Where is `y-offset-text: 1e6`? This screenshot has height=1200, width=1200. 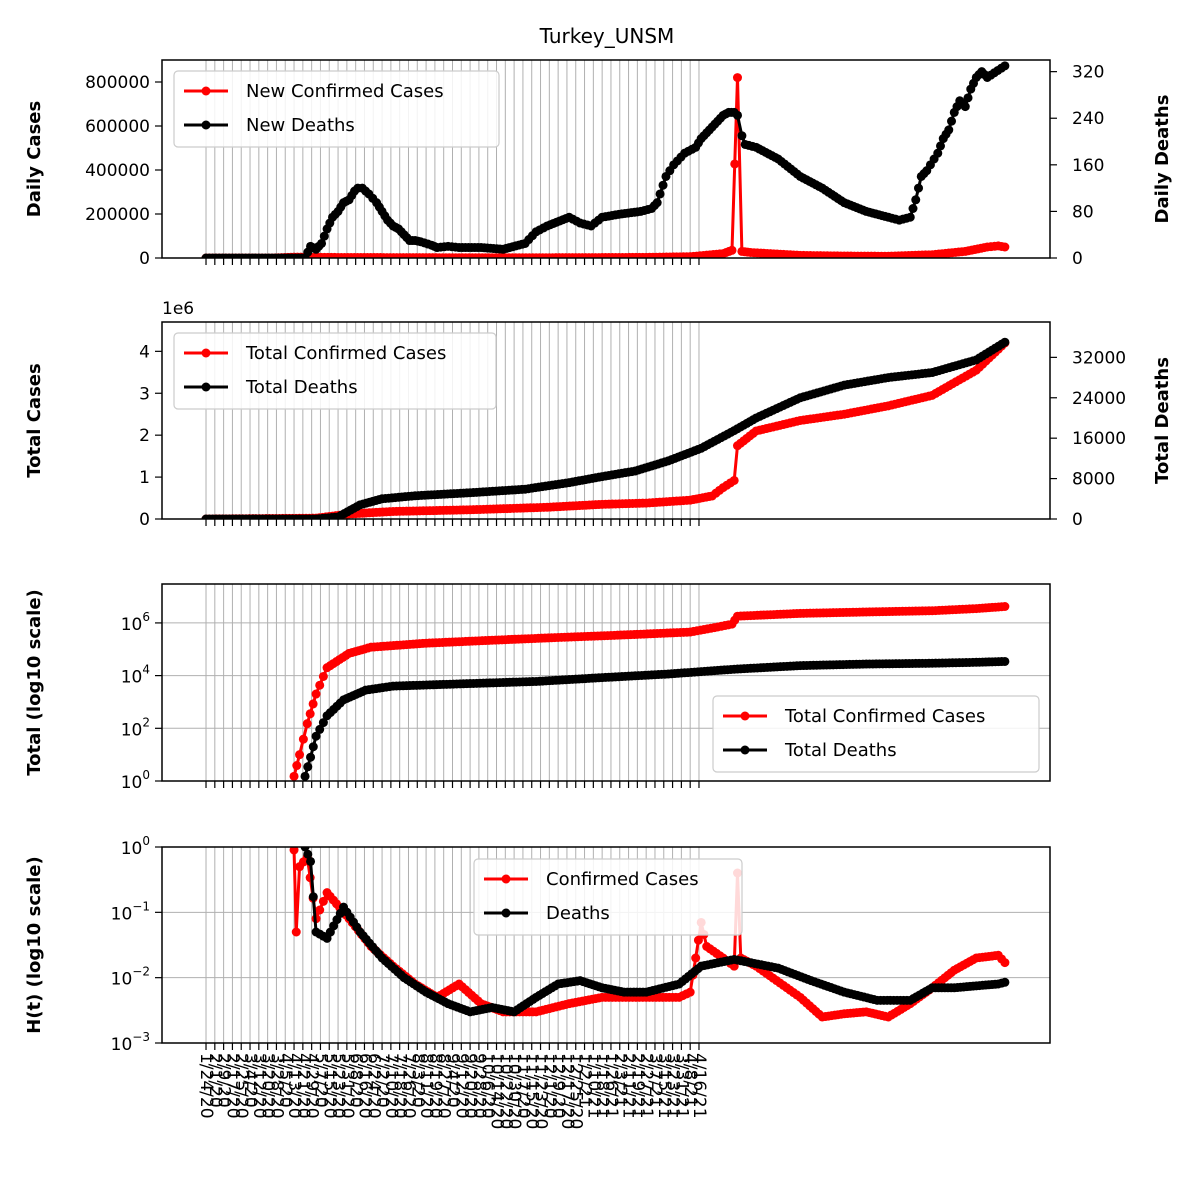 y-offset-text: 1e6 is located at coordinates (178, 309).